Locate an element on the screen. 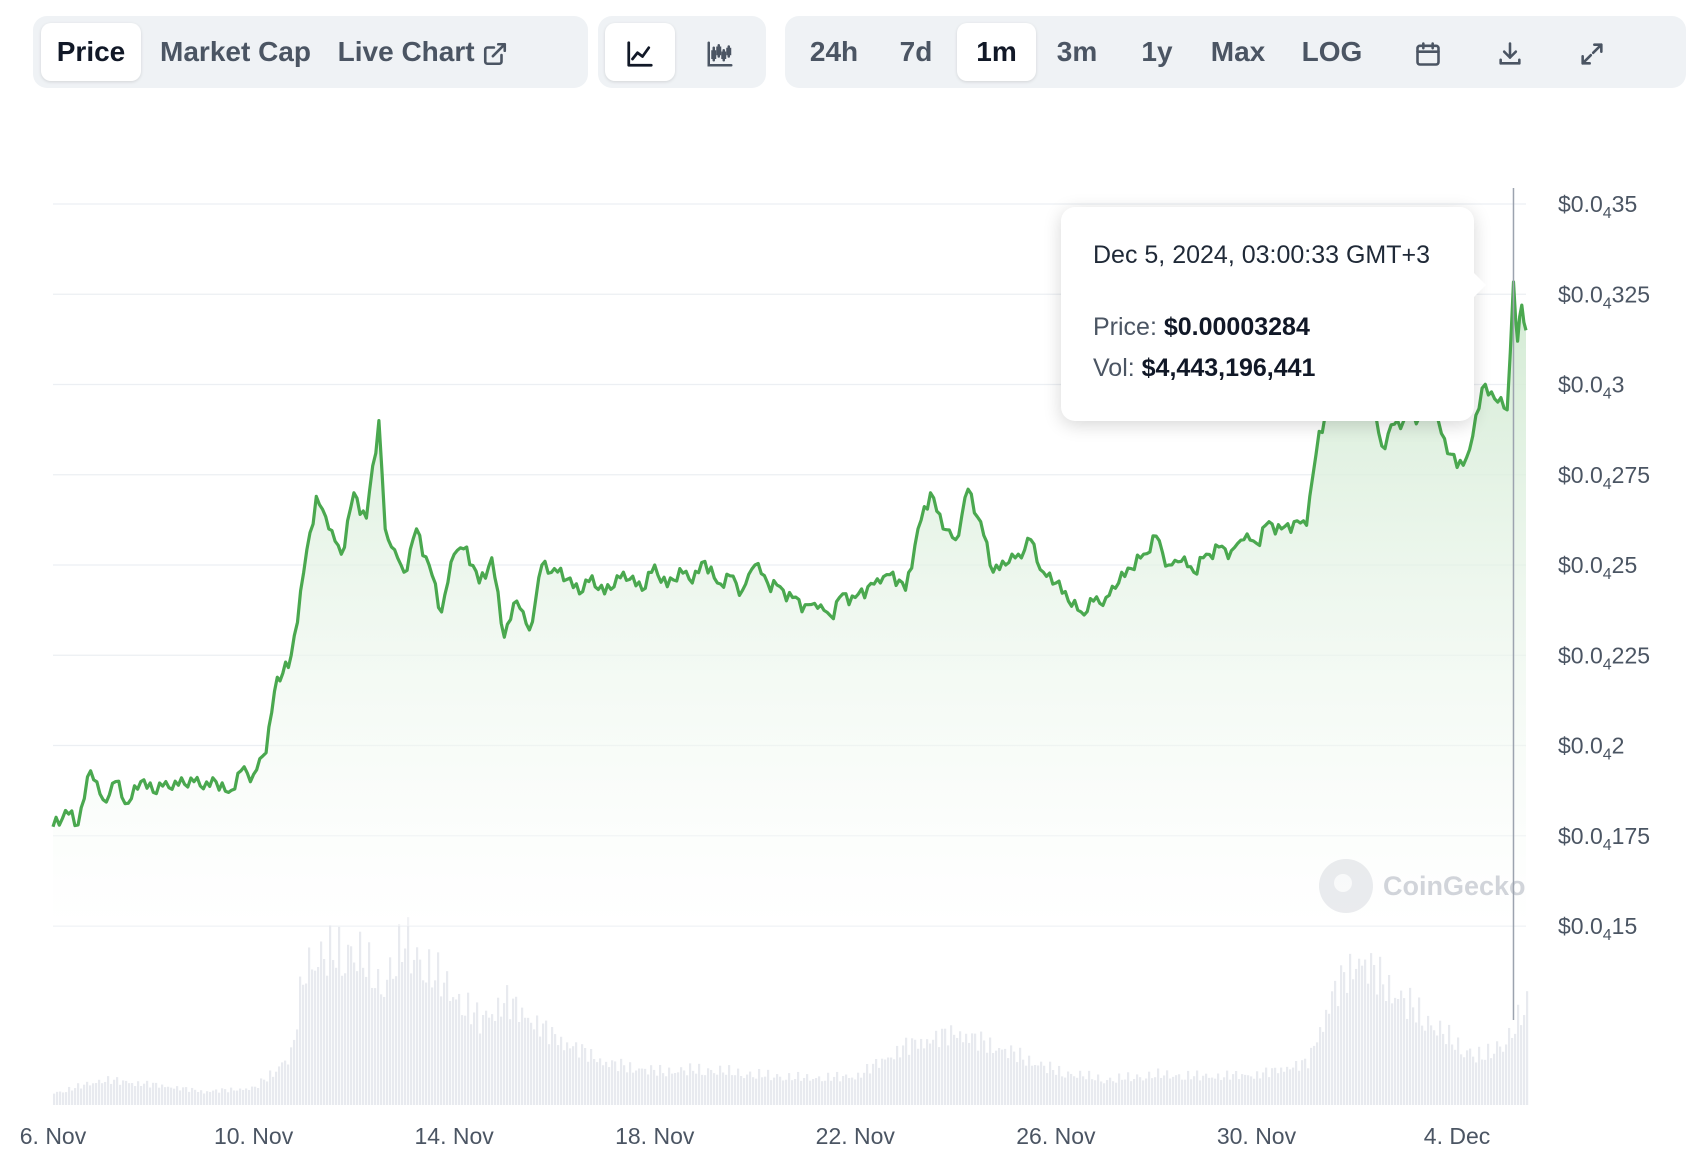  range-max: Max is located at coordinates (1238, 52).